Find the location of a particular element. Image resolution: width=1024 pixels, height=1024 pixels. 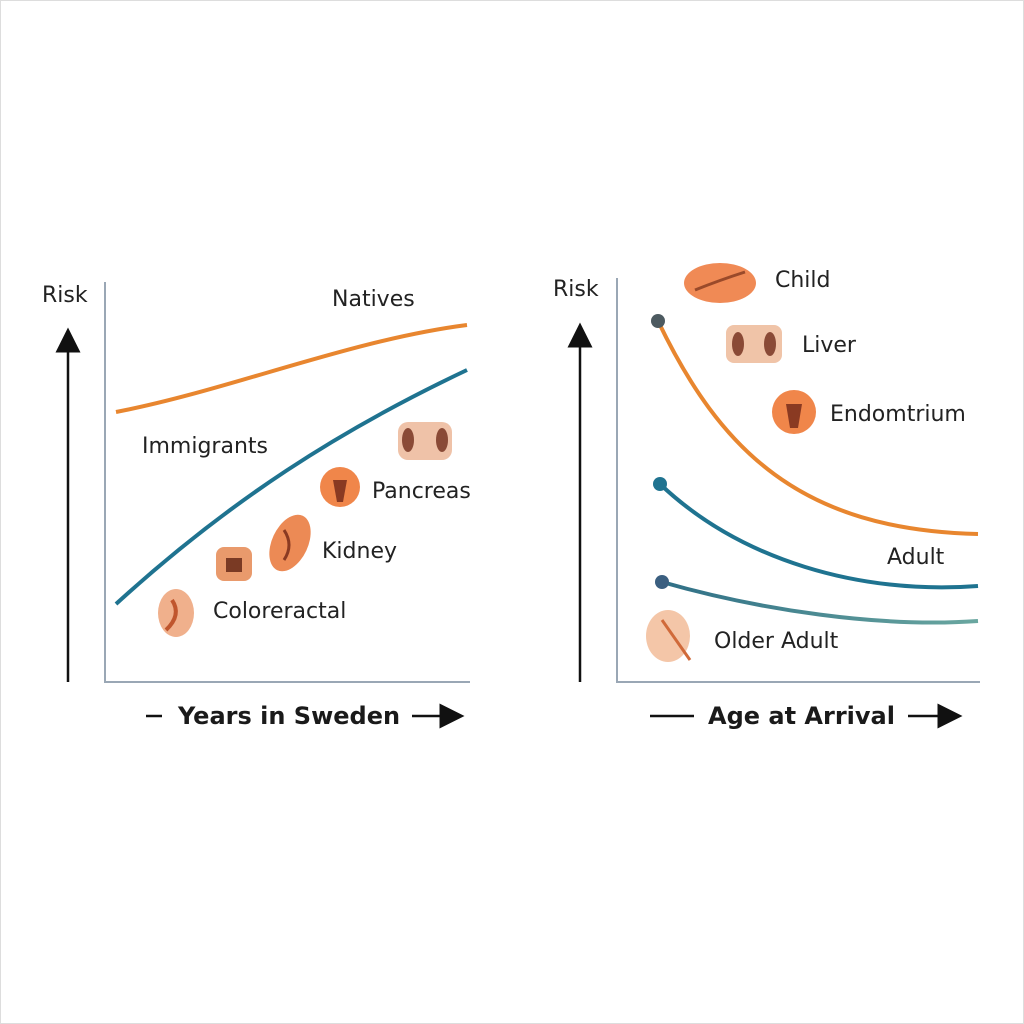

group-label: Older Adult is located at coordinates (776, 641).